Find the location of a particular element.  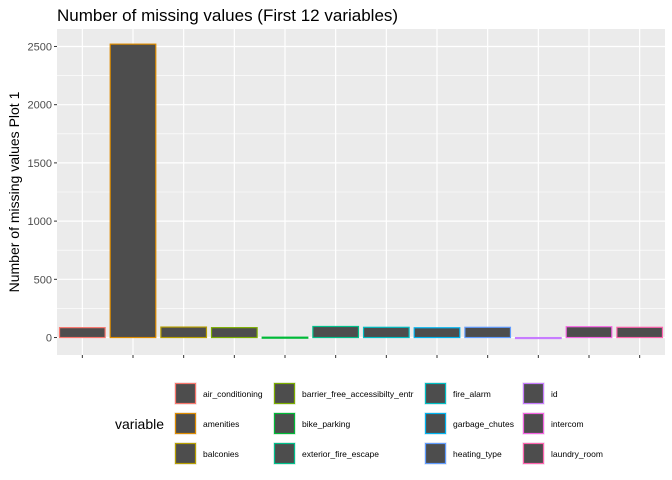

legend-label-garbage_chutes: garbage_chutes is located at coordinates (483, 424).